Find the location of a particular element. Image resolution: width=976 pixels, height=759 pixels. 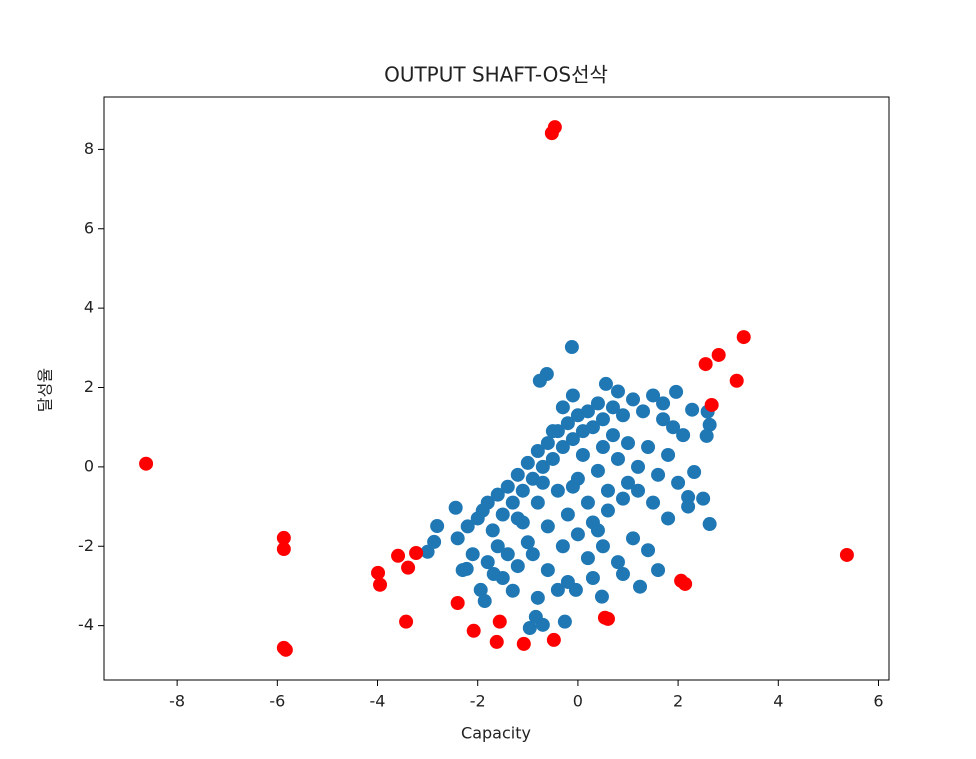

x-tick-label: 6 is located at coordinates (878, 701).